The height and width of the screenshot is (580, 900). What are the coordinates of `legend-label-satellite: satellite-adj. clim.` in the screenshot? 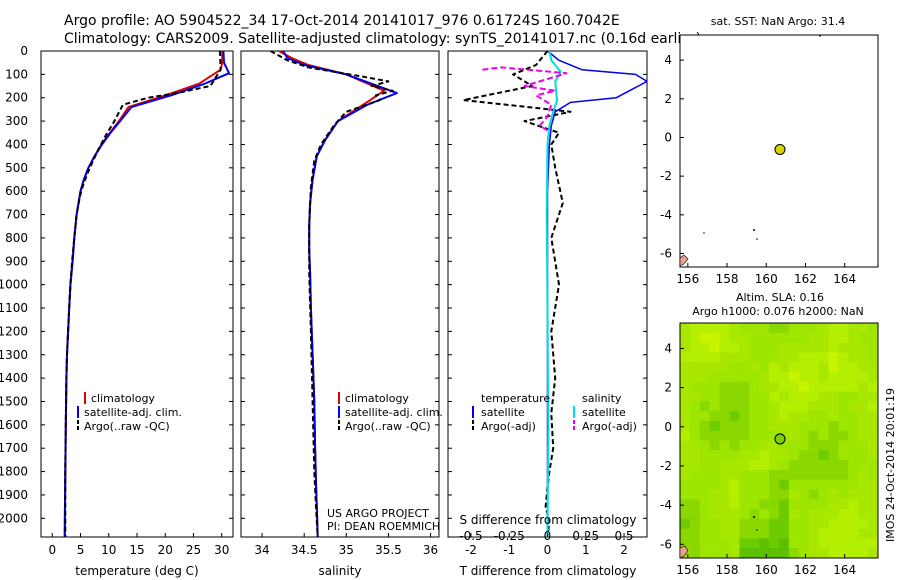 It's located at (133, 412).